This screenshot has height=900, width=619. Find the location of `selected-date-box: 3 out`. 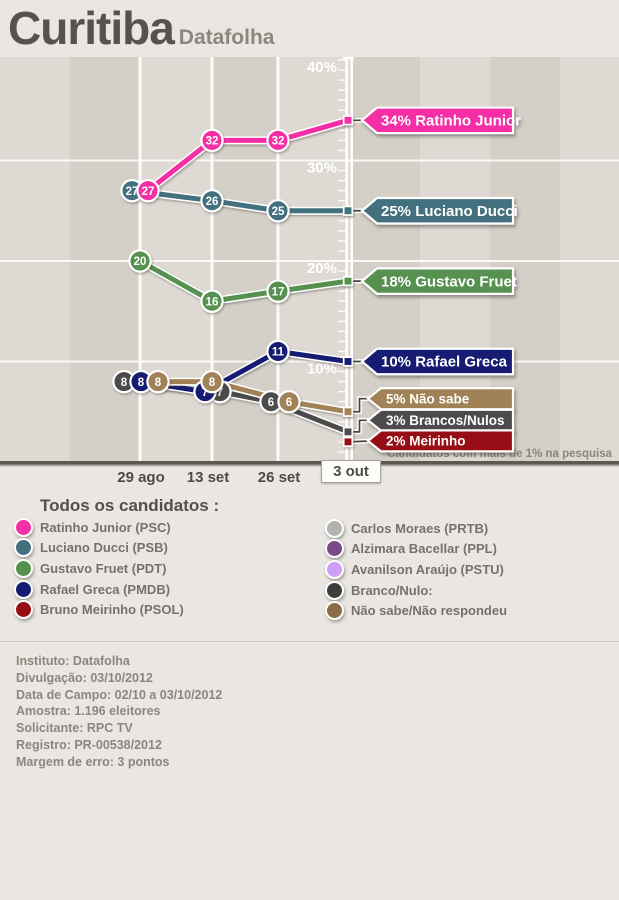

selected-date-box: 3 out is located at coordinates (351, 471).